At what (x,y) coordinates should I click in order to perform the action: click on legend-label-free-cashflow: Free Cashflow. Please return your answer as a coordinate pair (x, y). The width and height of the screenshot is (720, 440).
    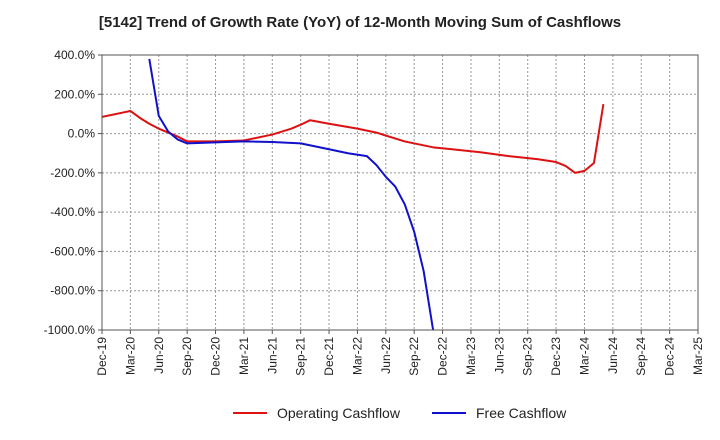
    Looking at the image, I should click on (521, 413).